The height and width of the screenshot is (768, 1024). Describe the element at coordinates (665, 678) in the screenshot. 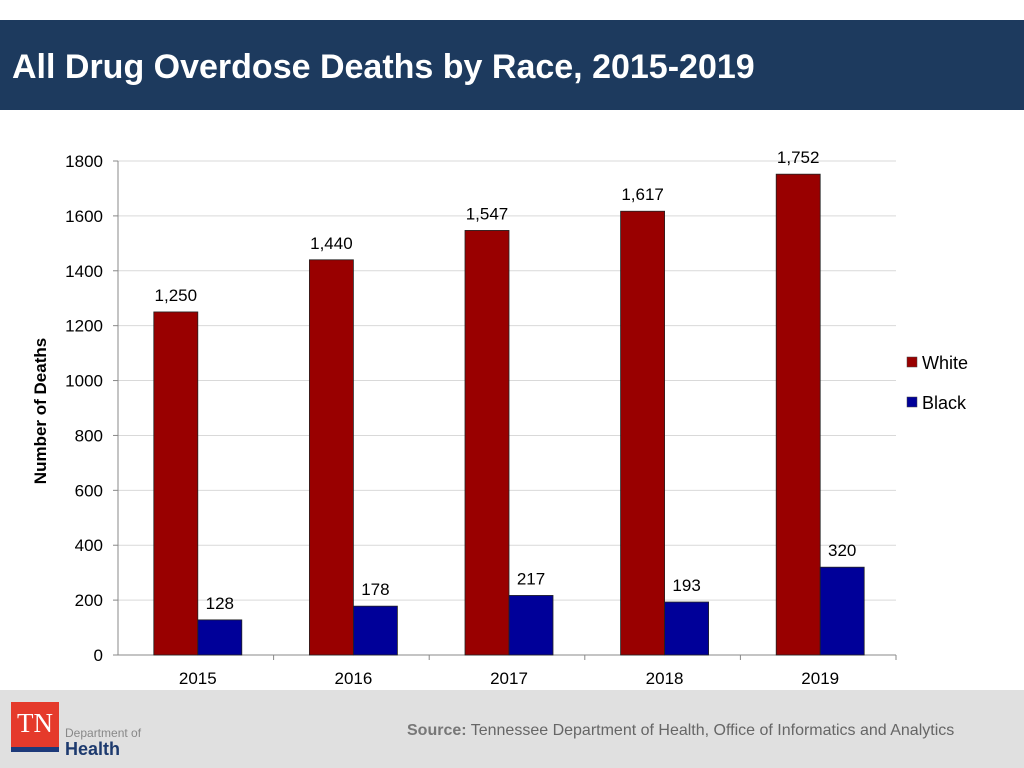

I see `x-tick-label: 2018` at that location.